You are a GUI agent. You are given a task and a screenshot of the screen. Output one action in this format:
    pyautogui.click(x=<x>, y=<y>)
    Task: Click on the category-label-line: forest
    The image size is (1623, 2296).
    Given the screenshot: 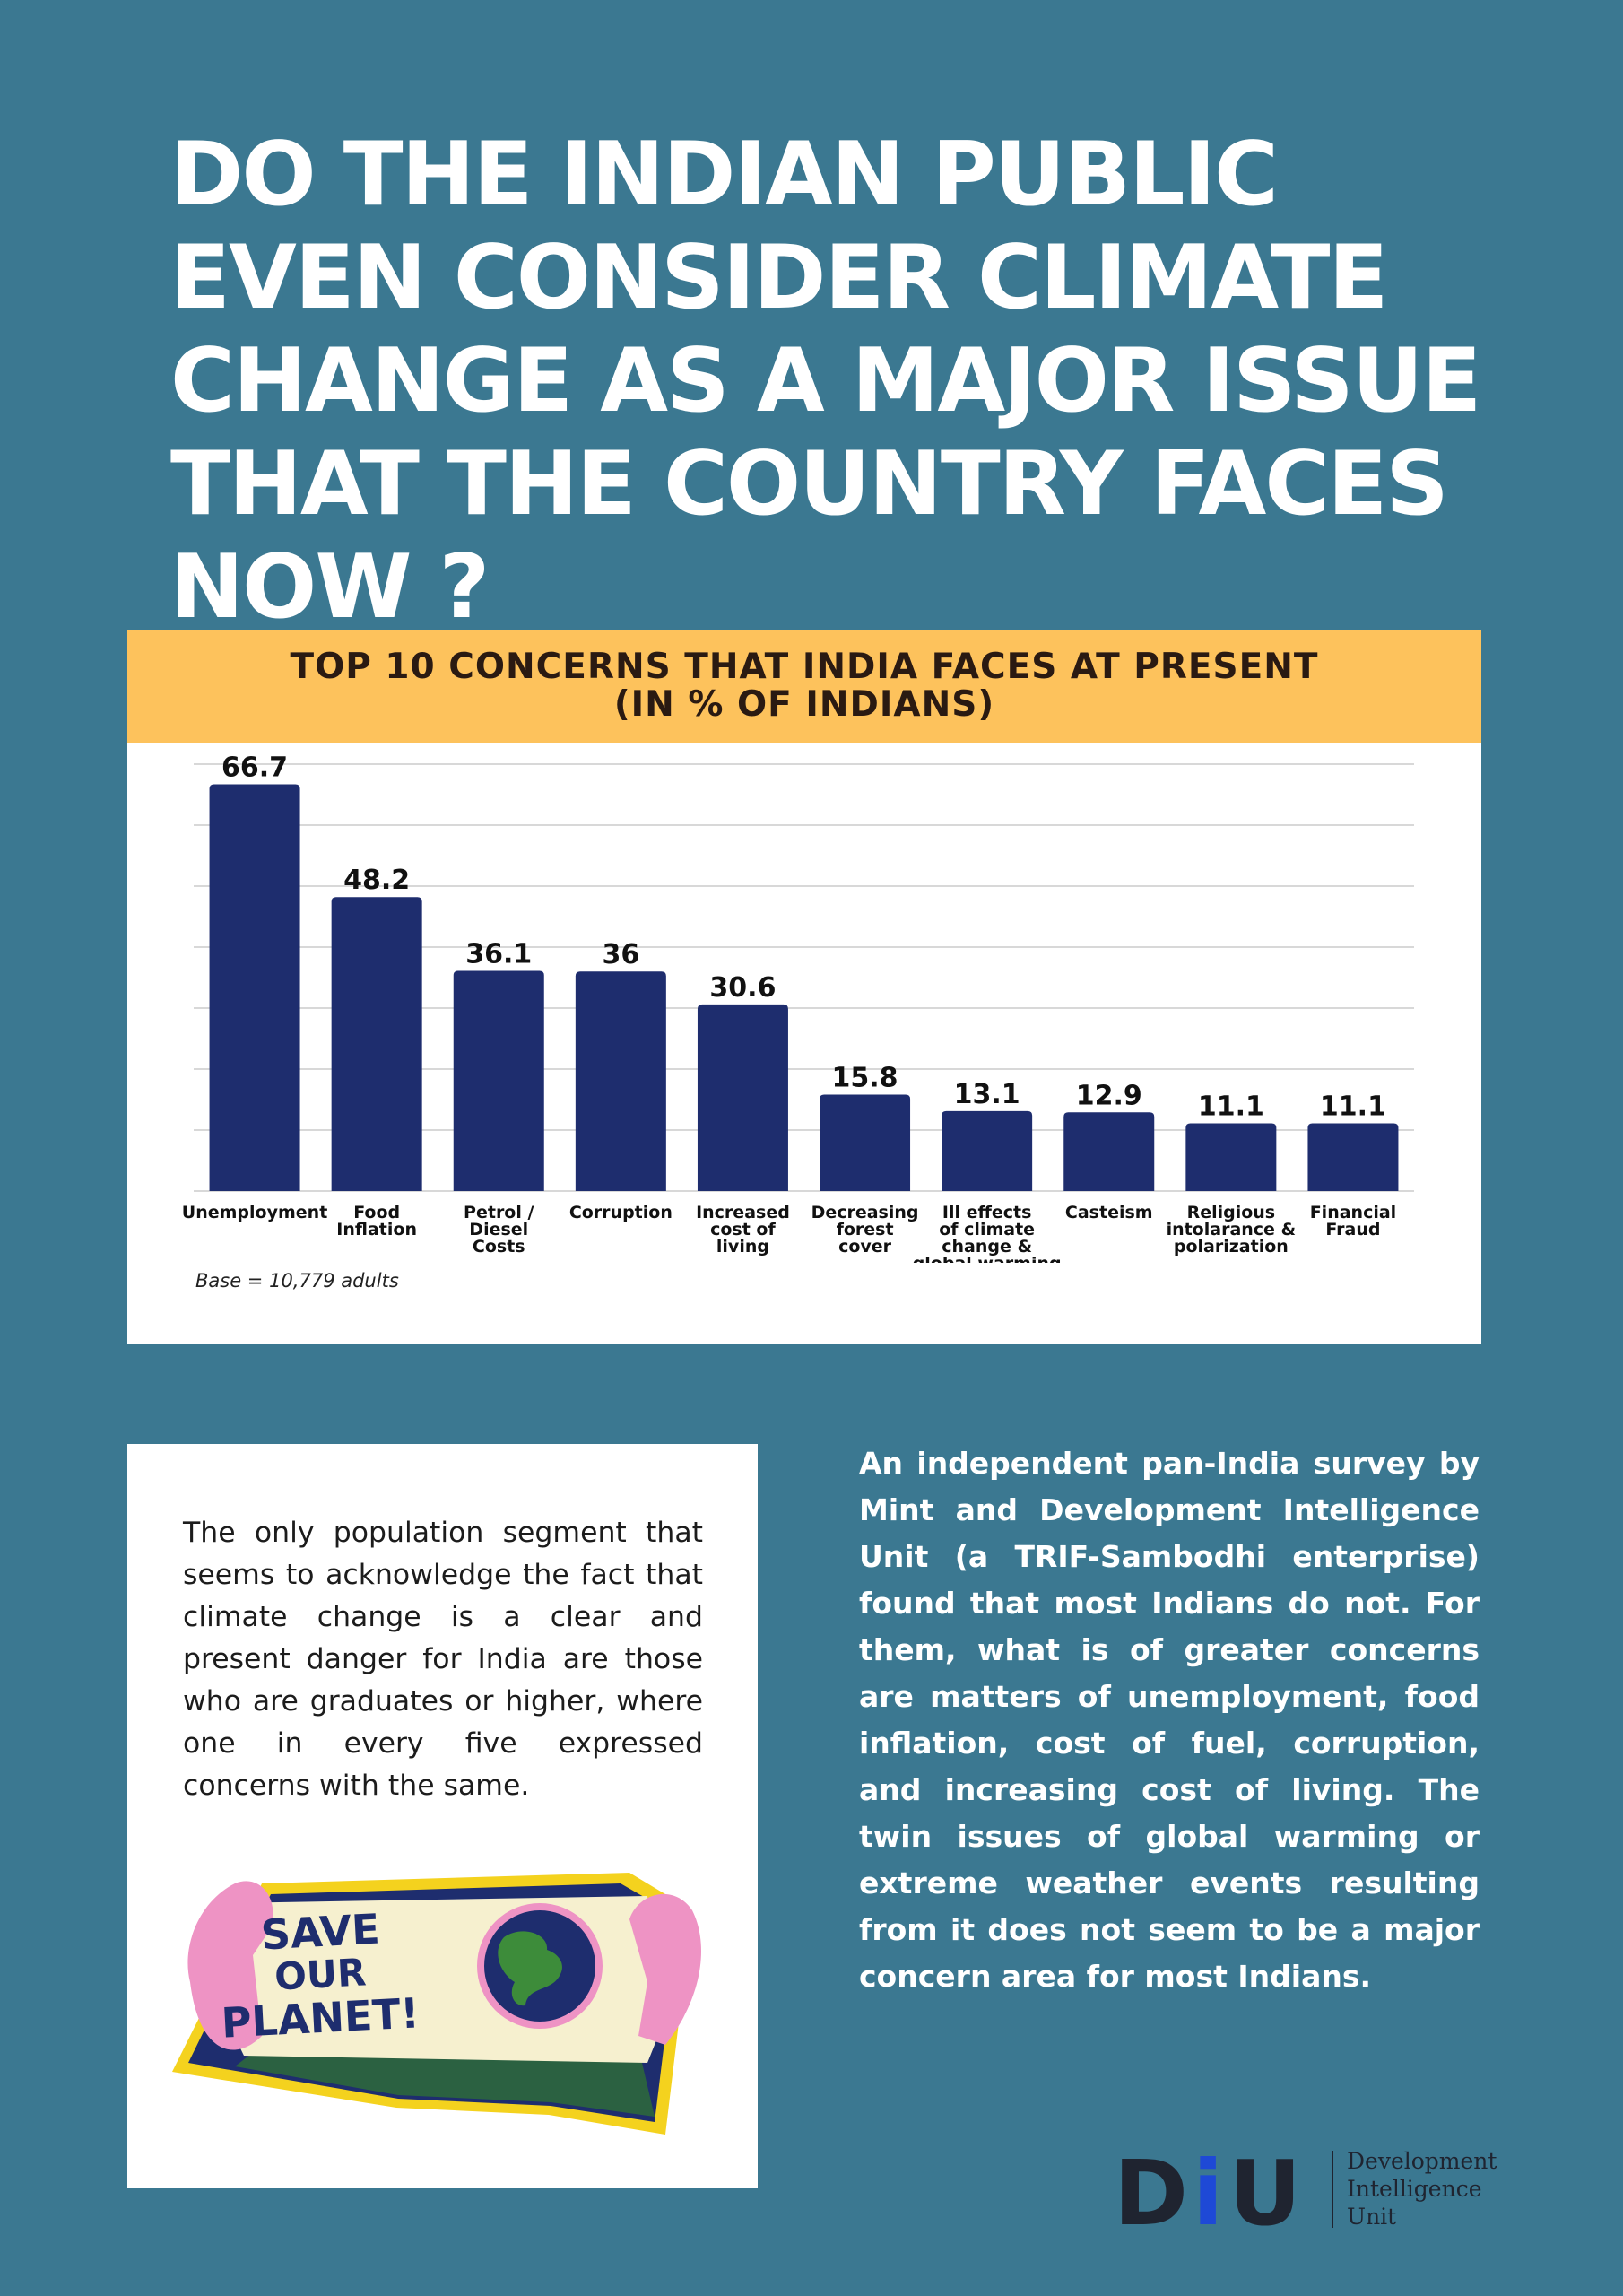 What is the action you would take?
    pyautogui.click(x=865, y=1229)
    